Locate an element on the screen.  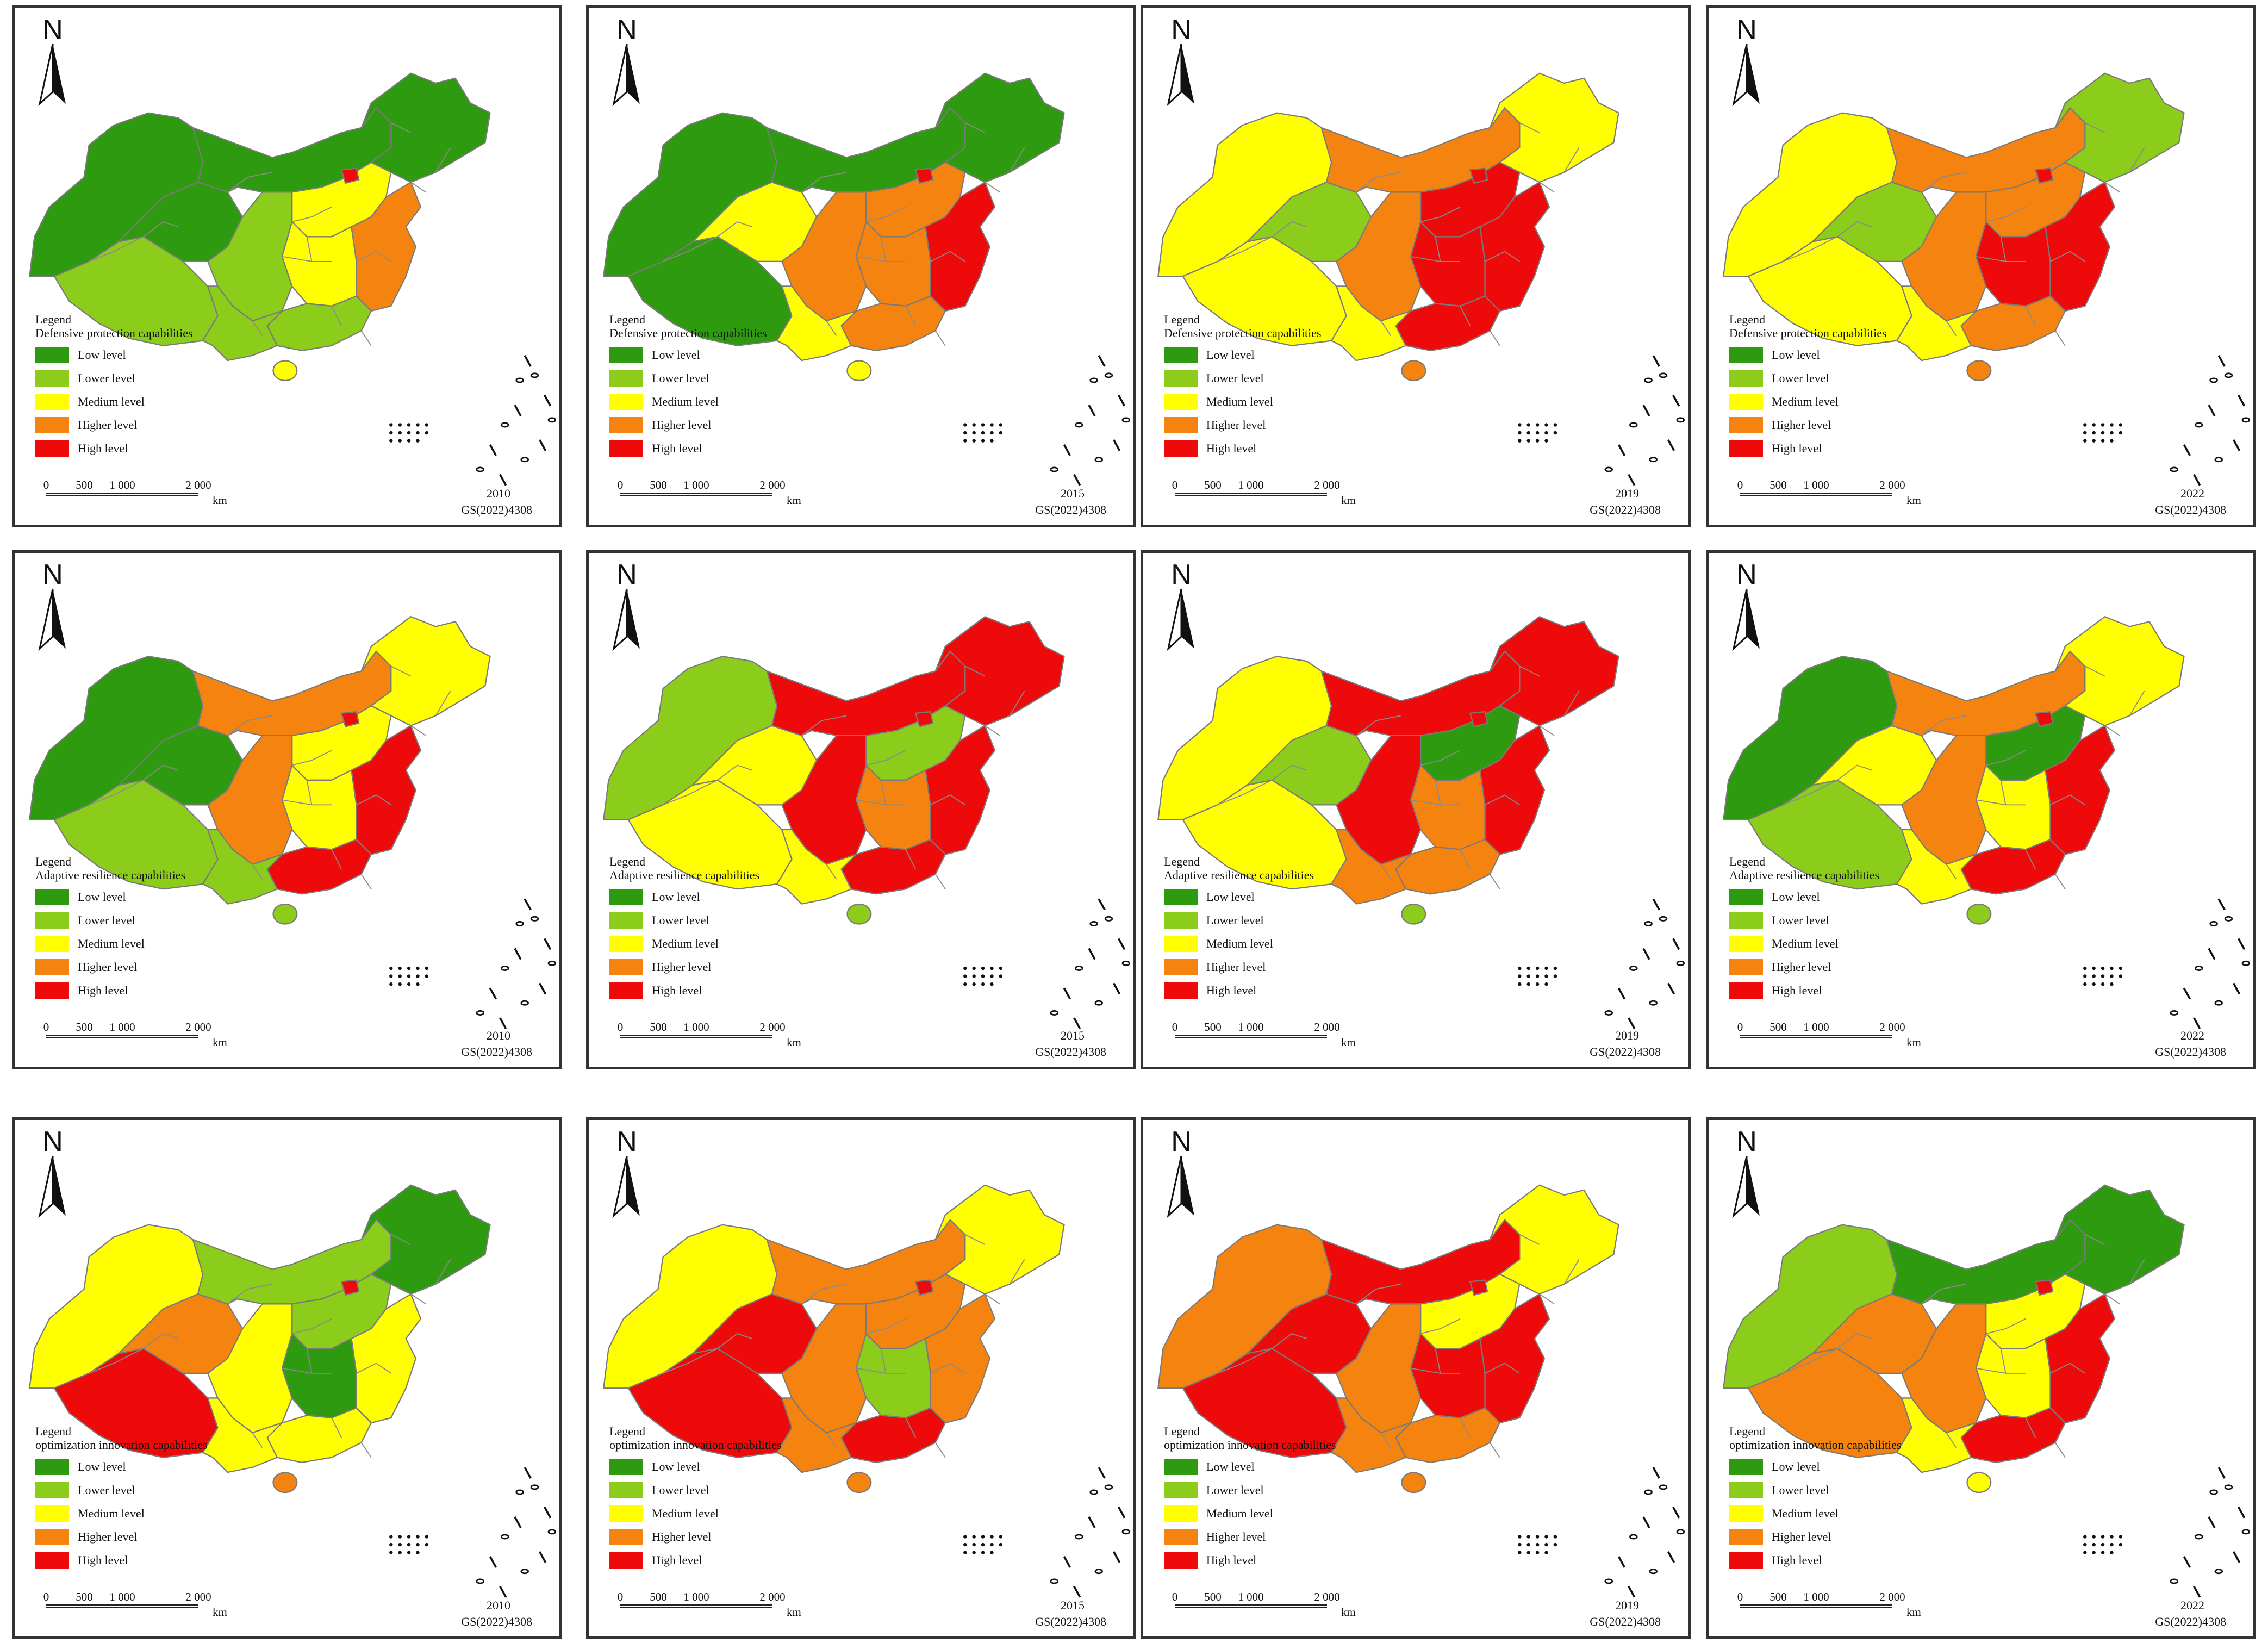
north-label: N is located at coordinates (1746, 1142).